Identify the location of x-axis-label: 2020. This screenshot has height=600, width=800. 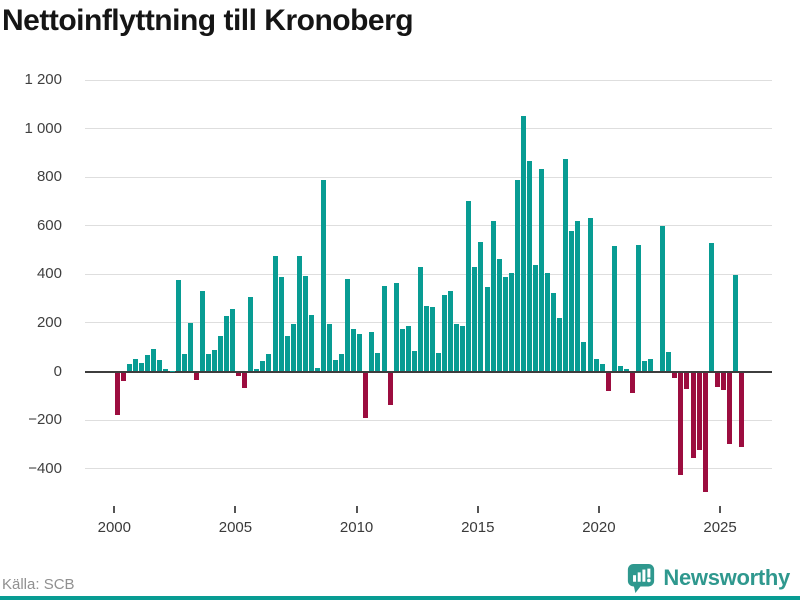
(599, 527).